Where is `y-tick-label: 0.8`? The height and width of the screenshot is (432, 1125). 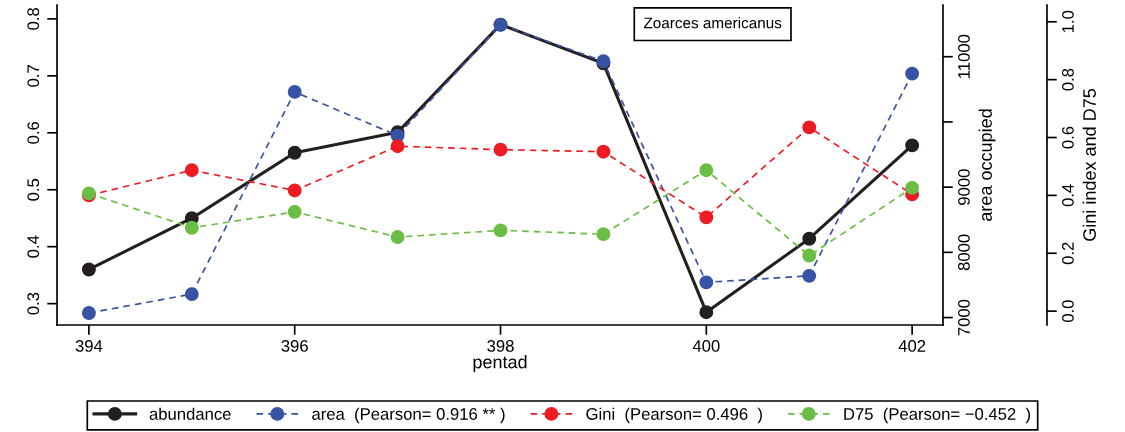 y-tick-label: 0.8 is located at coordinates (33, 19).